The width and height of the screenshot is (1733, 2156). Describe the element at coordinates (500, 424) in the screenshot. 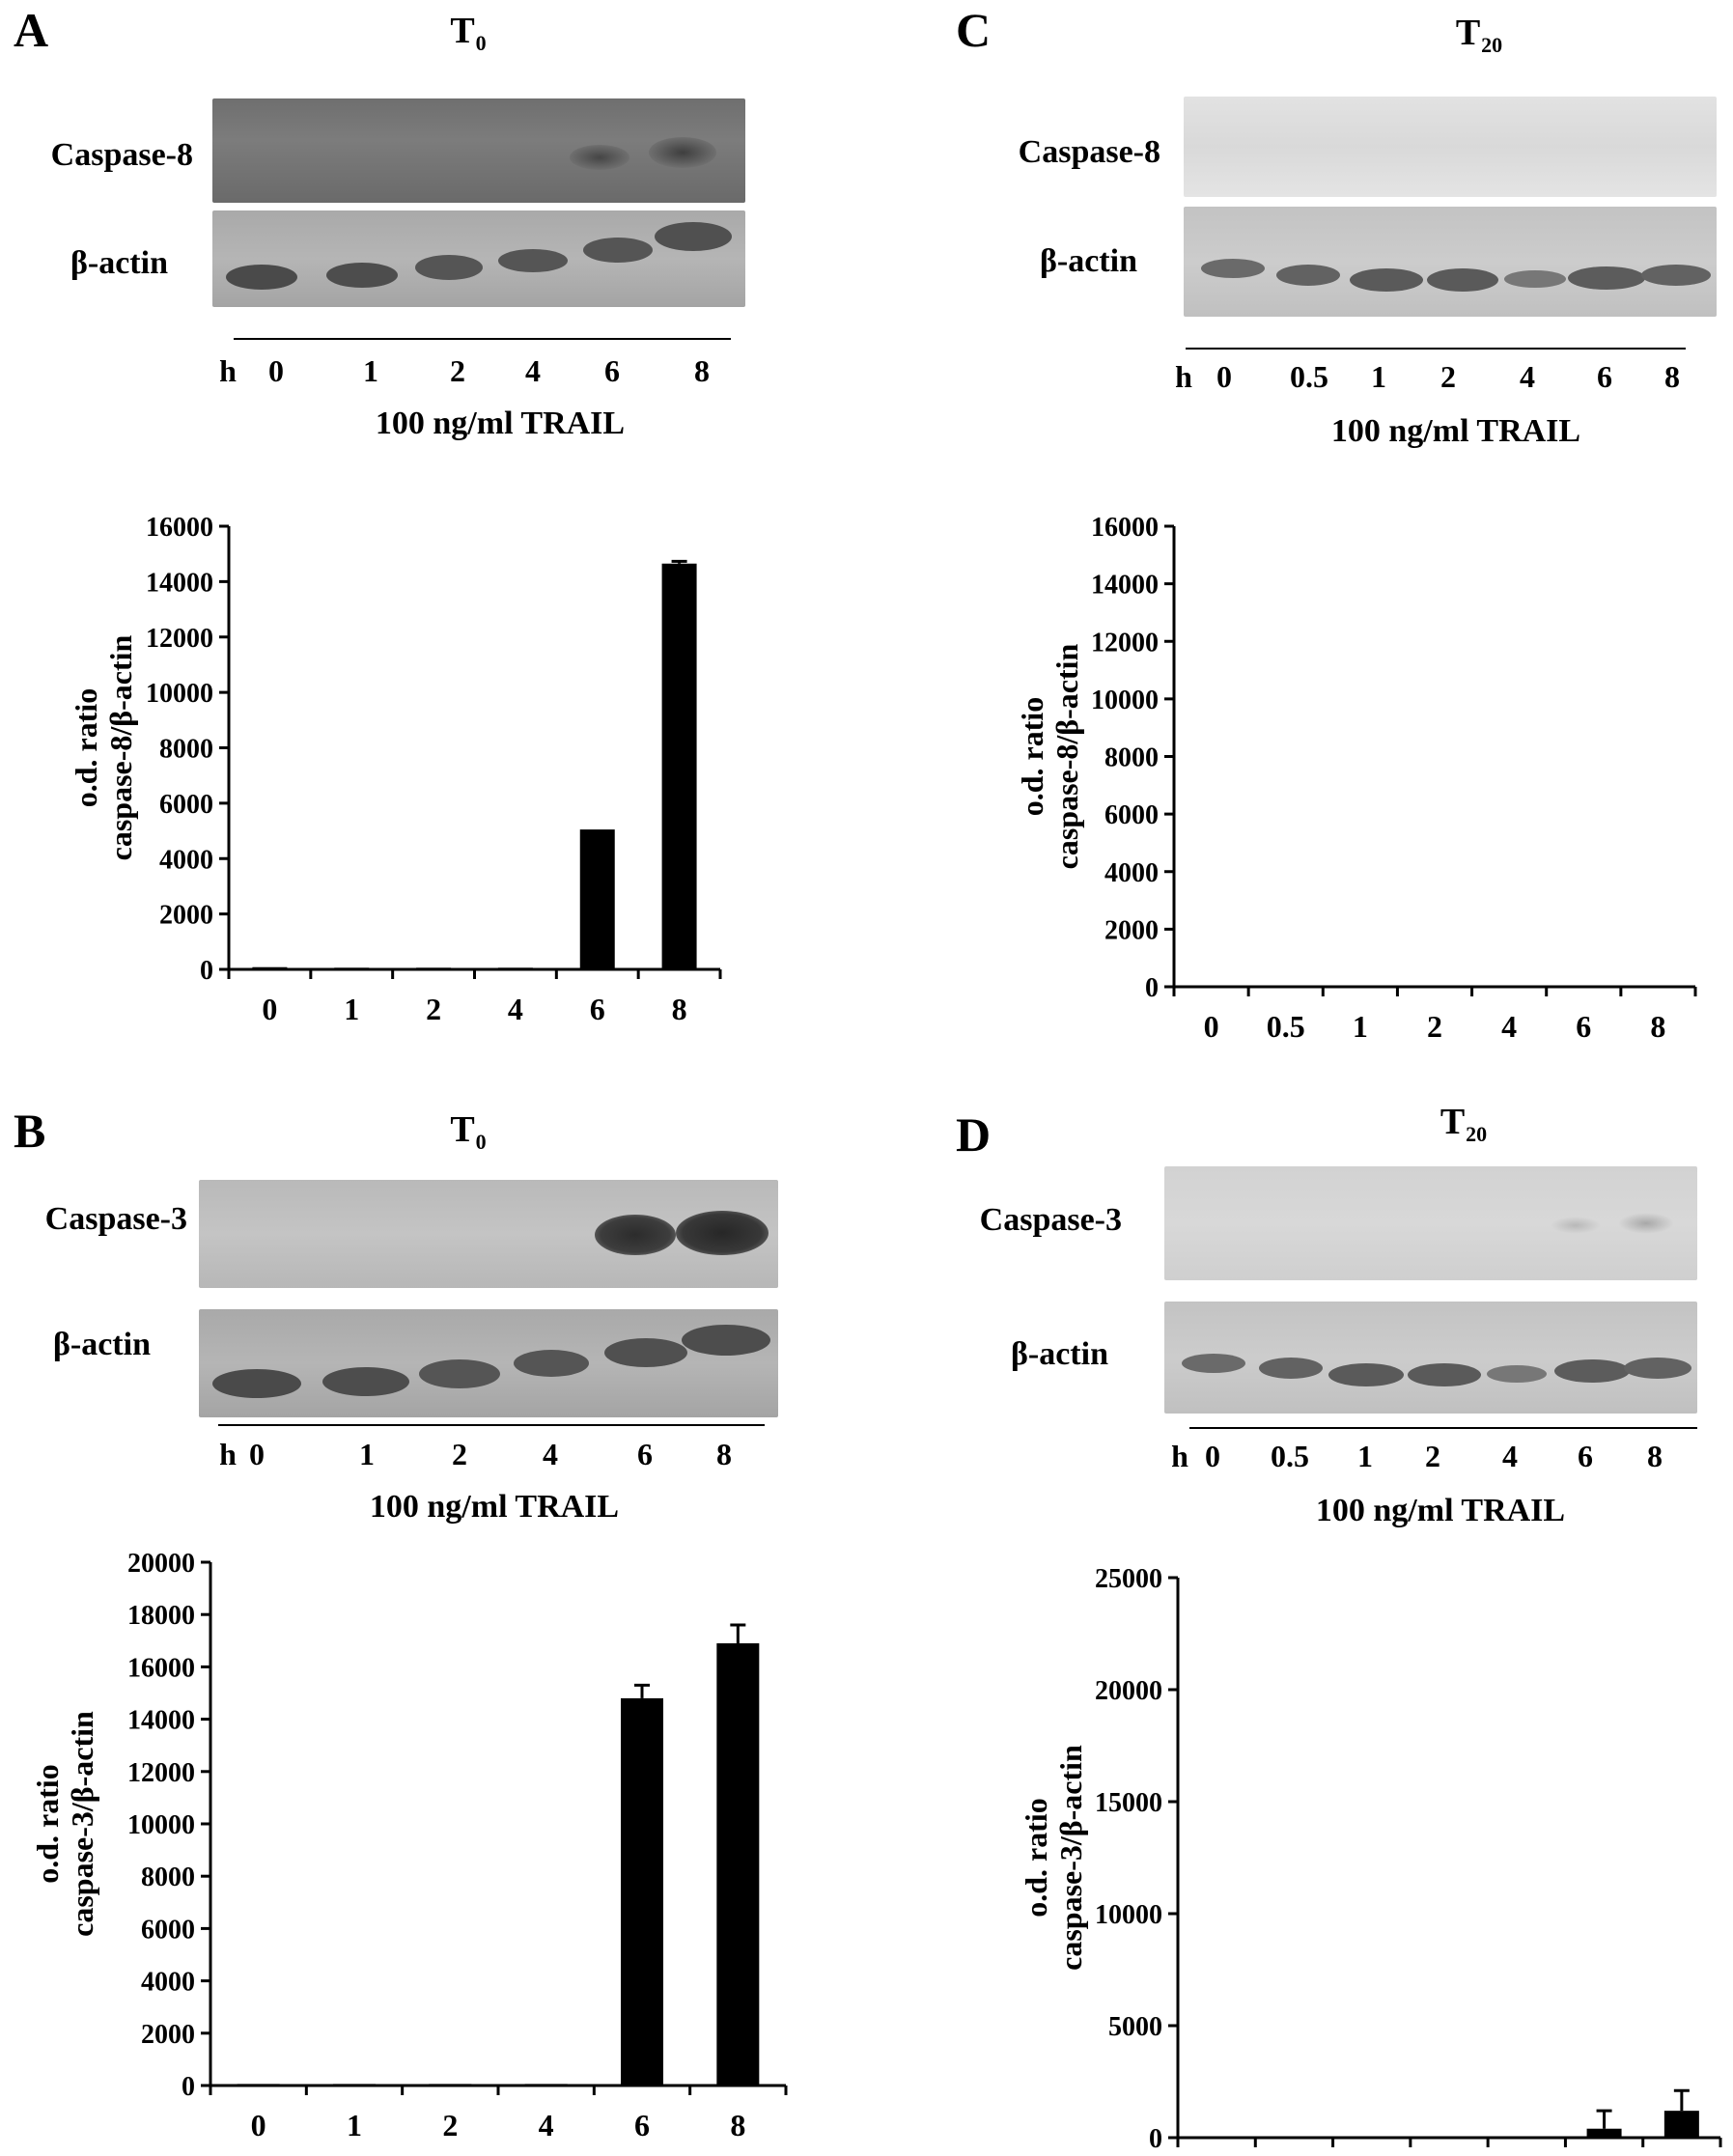

I see `treatment-label-a: 100 ng/ml TRAIL` at that location.